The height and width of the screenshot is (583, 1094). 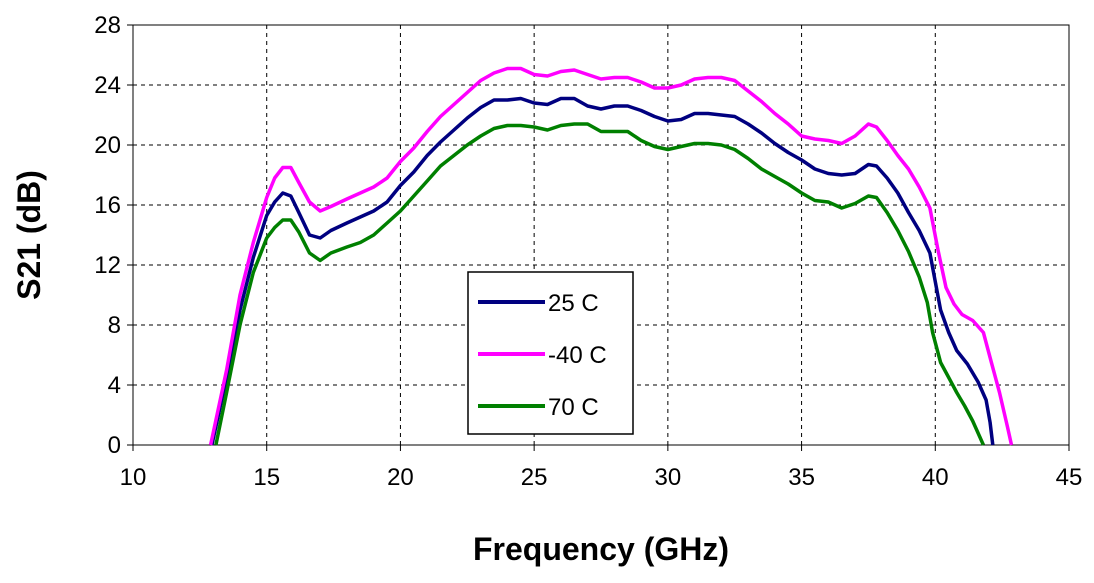 What do you see at coordinates (107, 145) in the screenshot?
I see `y-tick-label: 20` at bounding box center [107, 145].